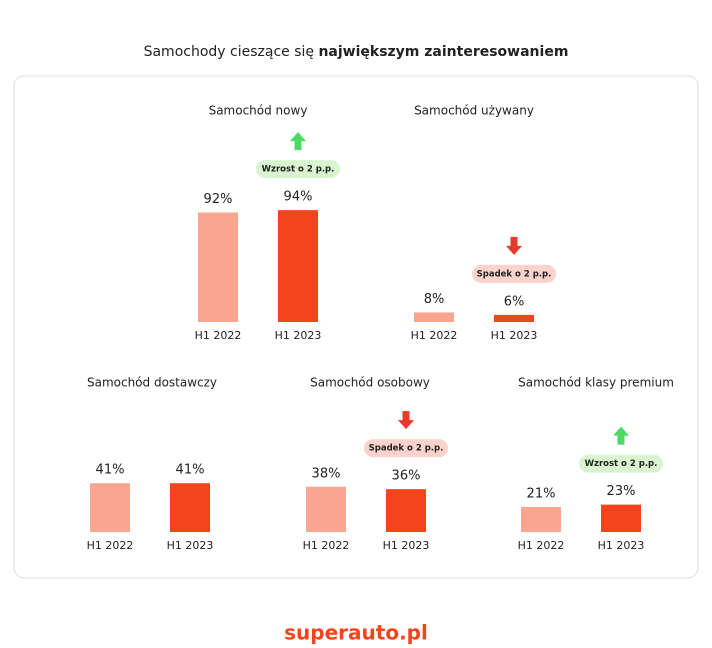 This screenshot has width=712, height=648. What do you see at coordinates (434, 299) in the screenshot?
I see `value-label: 8%` at bounding box center [434, 299].